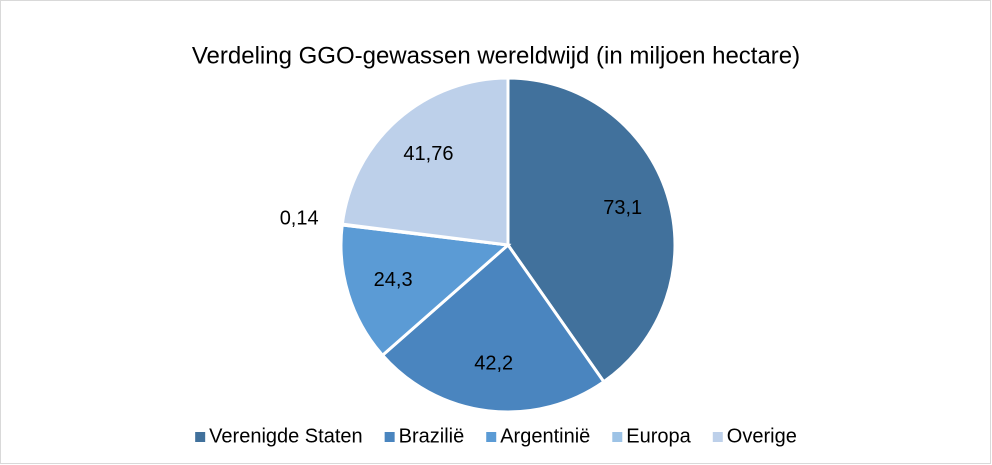 The width and height of the screenshot is (992, 465). Describe the element at coordinates (432, 436) in the screenshot. I see `legend-label: Brazilië` at that location.